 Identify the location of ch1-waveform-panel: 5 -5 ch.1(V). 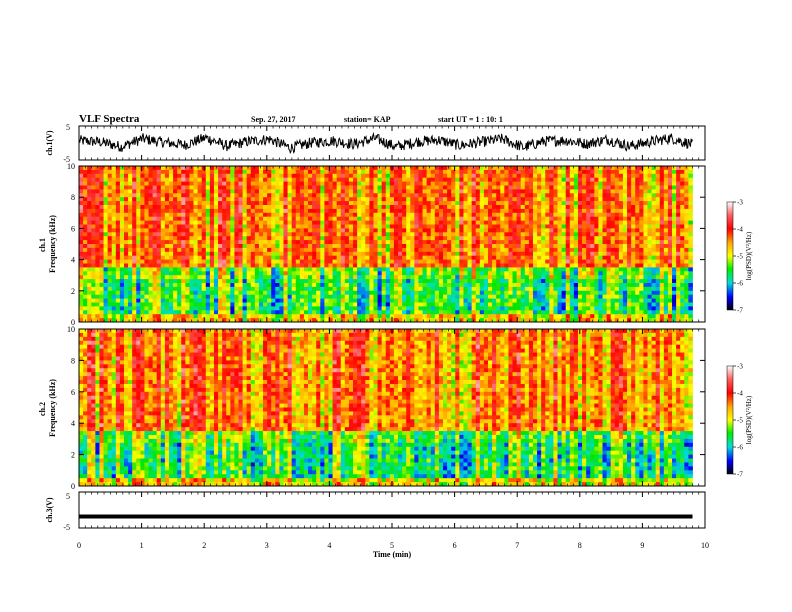
(375, 143).